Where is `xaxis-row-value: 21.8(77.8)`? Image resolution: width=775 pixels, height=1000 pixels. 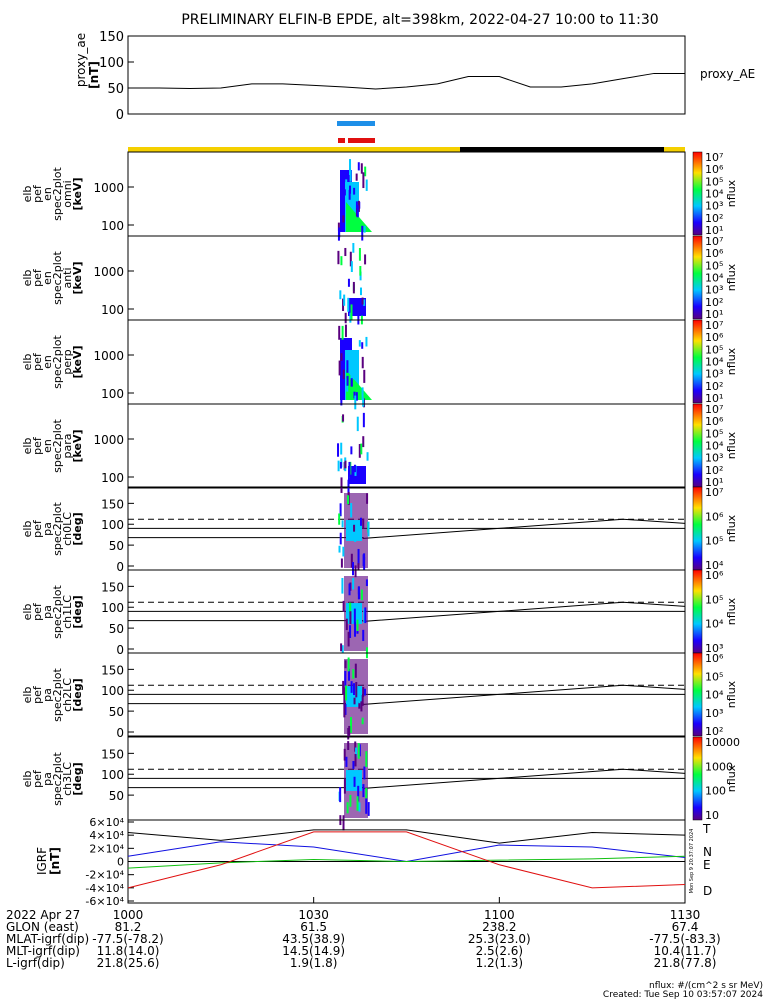 xaxis-row-value: 21.8(77.8) is located at coordinates (685, 963).